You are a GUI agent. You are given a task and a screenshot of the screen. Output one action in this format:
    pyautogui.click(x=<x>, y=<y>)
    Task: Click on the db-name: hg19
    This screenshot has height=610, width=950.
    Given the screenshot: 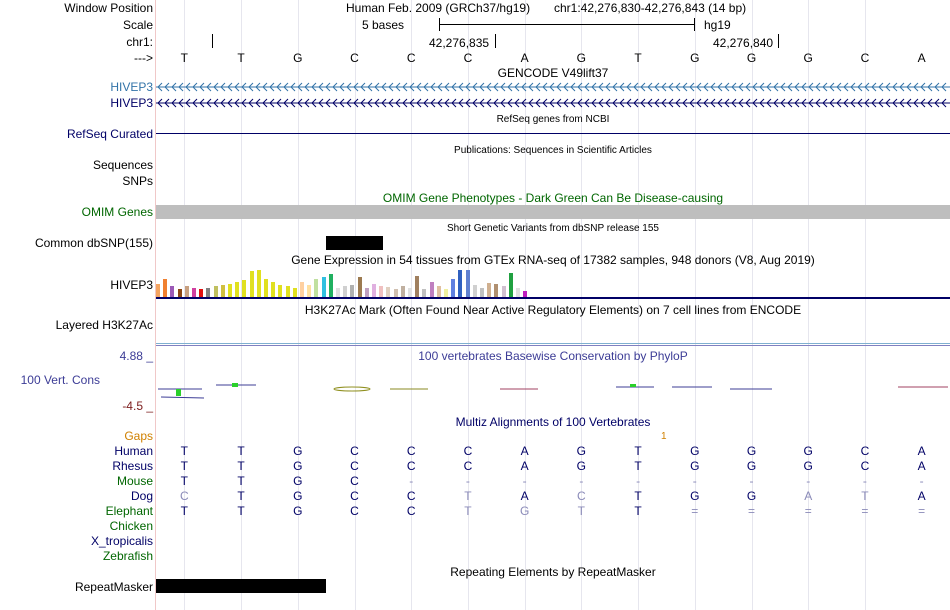 What is the action you would take?
    pyautogui.click(x=717, y=25)
    